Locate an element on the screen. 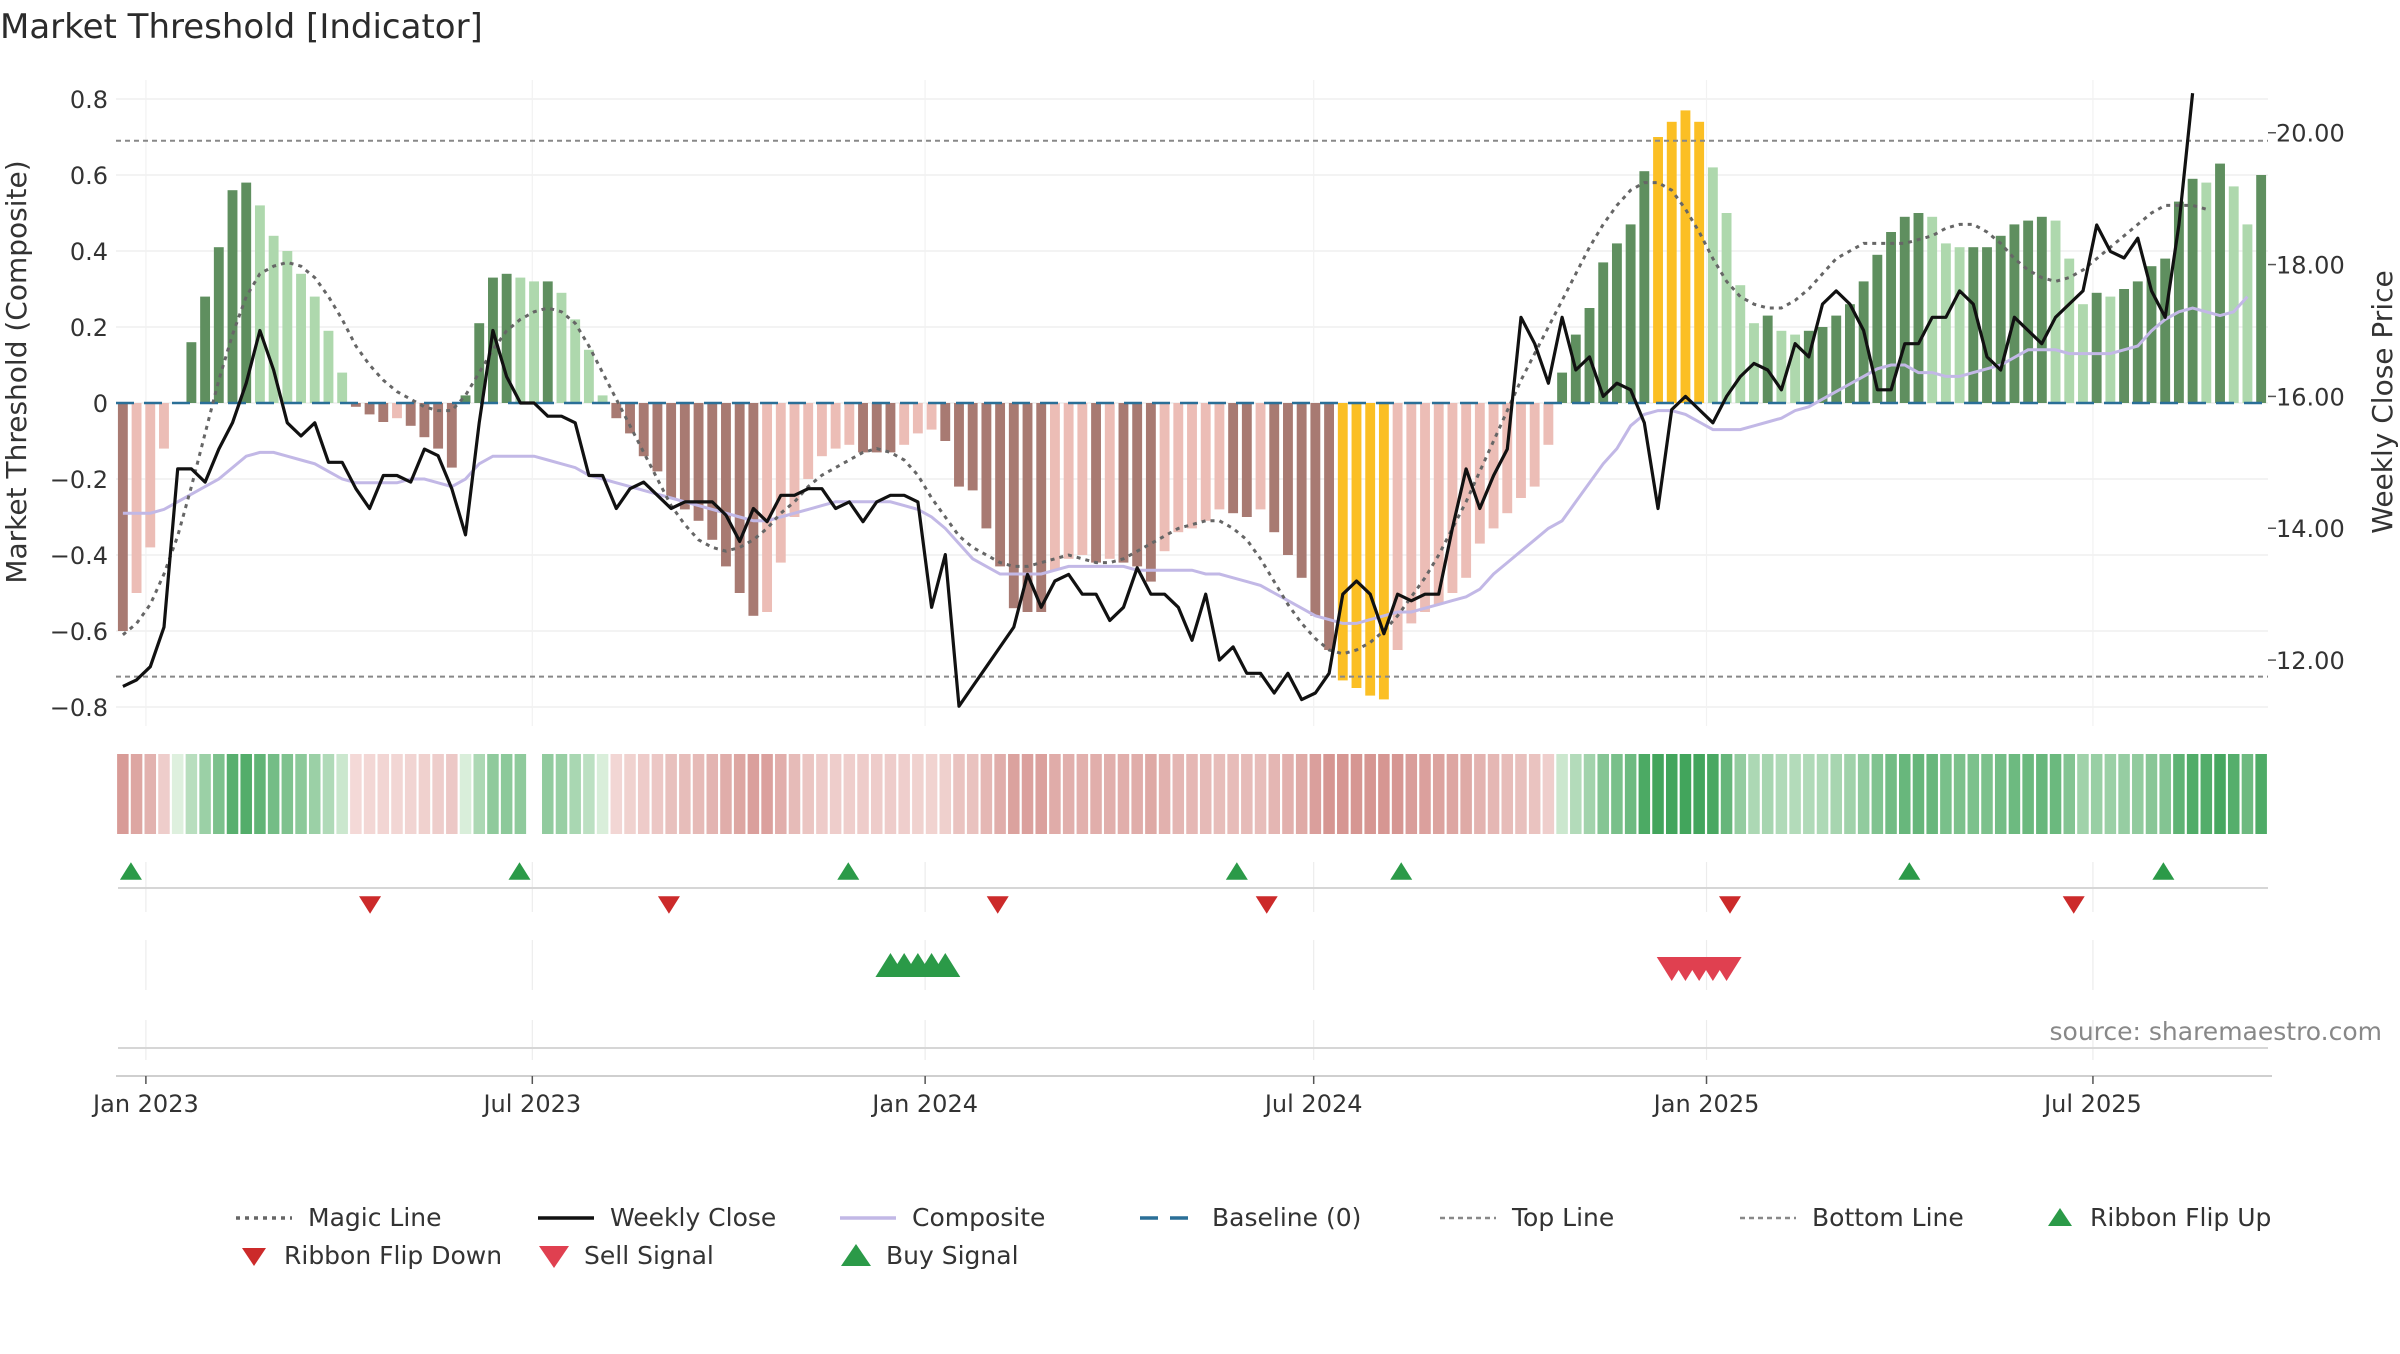 This screenshot has width=2400, height=1354. left-tick-label: −0.2 is located at coordinates (79, 480).